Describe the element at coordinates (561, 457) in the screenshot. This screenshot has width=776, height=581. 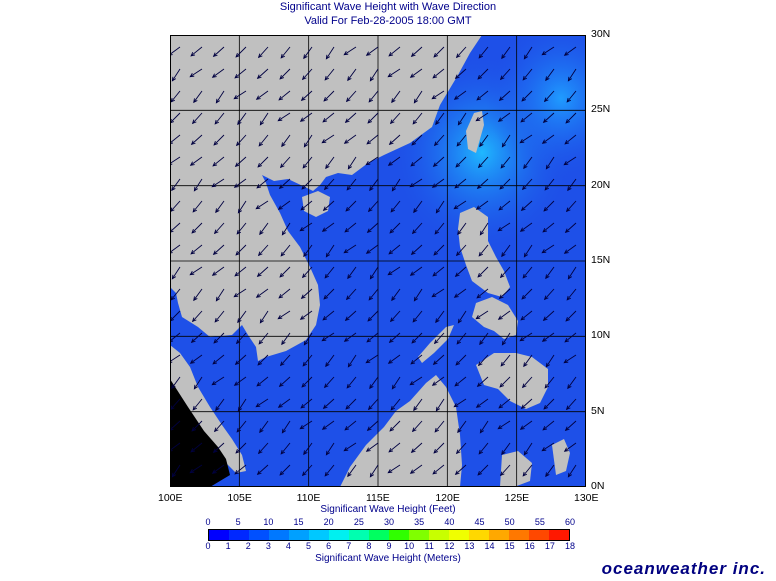
I see `halmahera-fragment` at that location.